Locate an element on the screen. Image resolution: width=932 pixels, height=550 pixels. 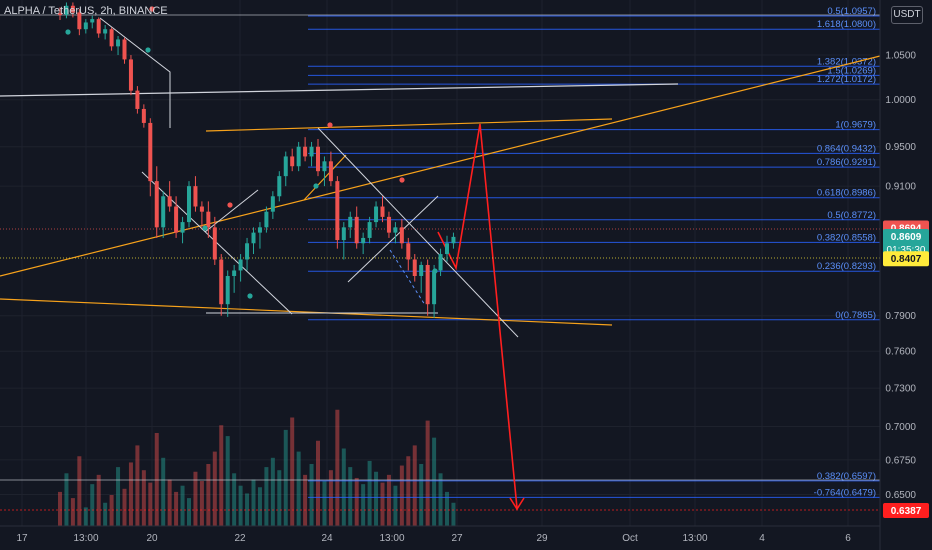
x-tick-label: 29 is located at coordinates (542, 538).